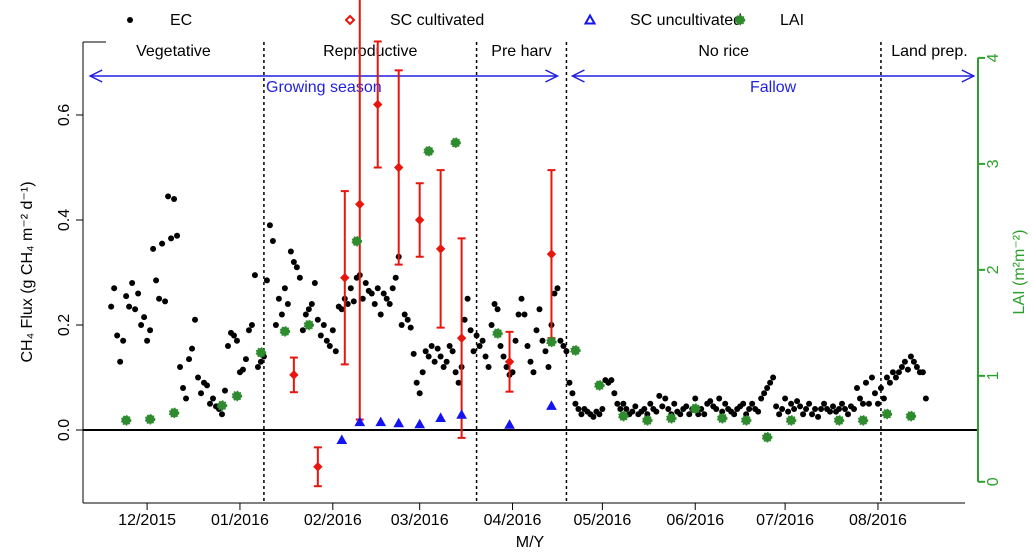 The width and height of the screenshot is (1034, 552). What do you see at coordinates (878, 520) in the screenshot?
I see `x-tick-label: 08/2016` at bounding box center [878, 520].